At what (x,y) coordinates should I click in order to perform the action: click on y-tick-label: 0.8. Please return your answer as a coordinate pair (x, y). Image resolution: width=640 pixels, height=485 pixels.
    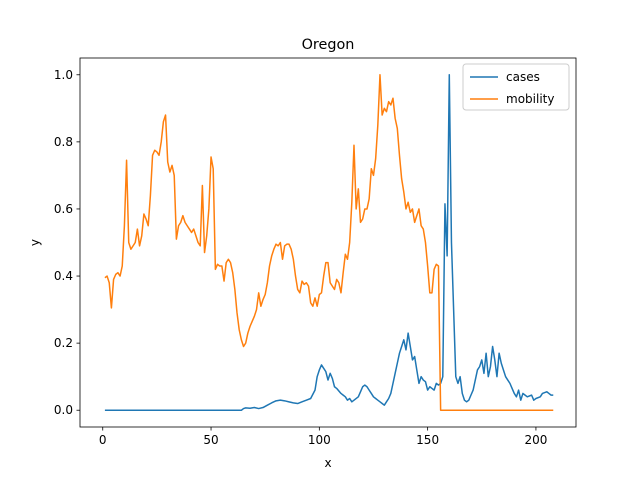
    Looking at the image, I should click on (63, 142).